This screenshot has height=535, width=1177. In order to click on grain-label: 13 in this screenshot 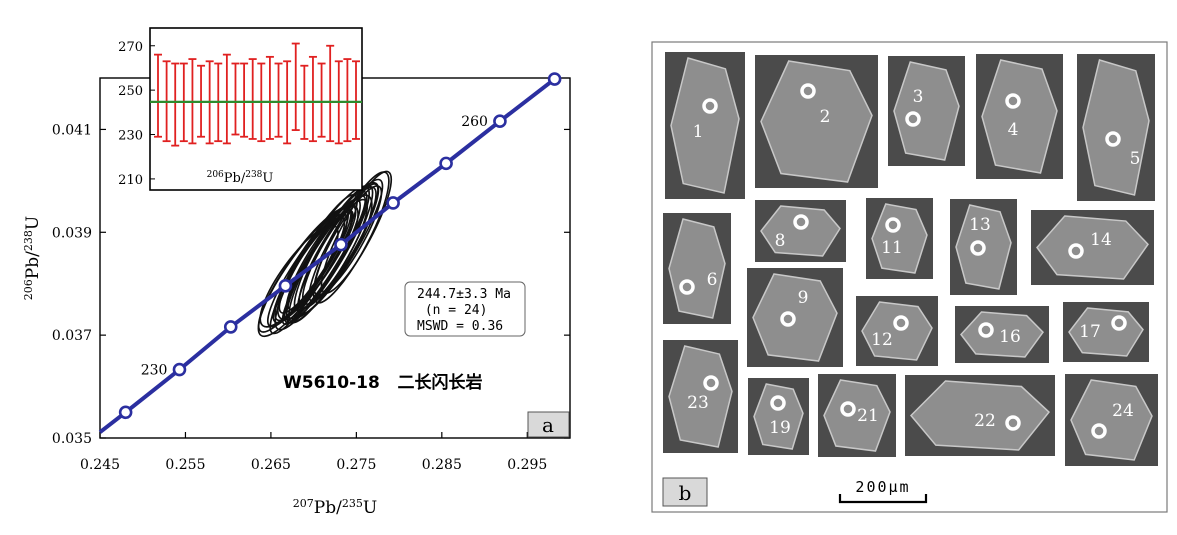, I will do `click(980, 225)`.